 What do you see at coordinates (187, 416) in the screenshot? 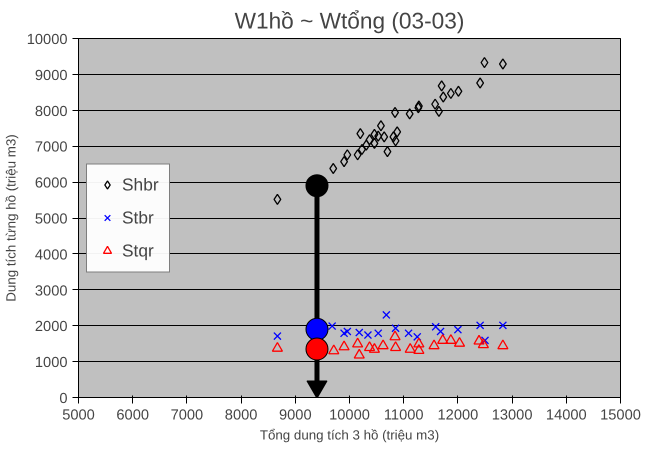
I see `x-tick-label: 7000` at bounding box center [187, 416].